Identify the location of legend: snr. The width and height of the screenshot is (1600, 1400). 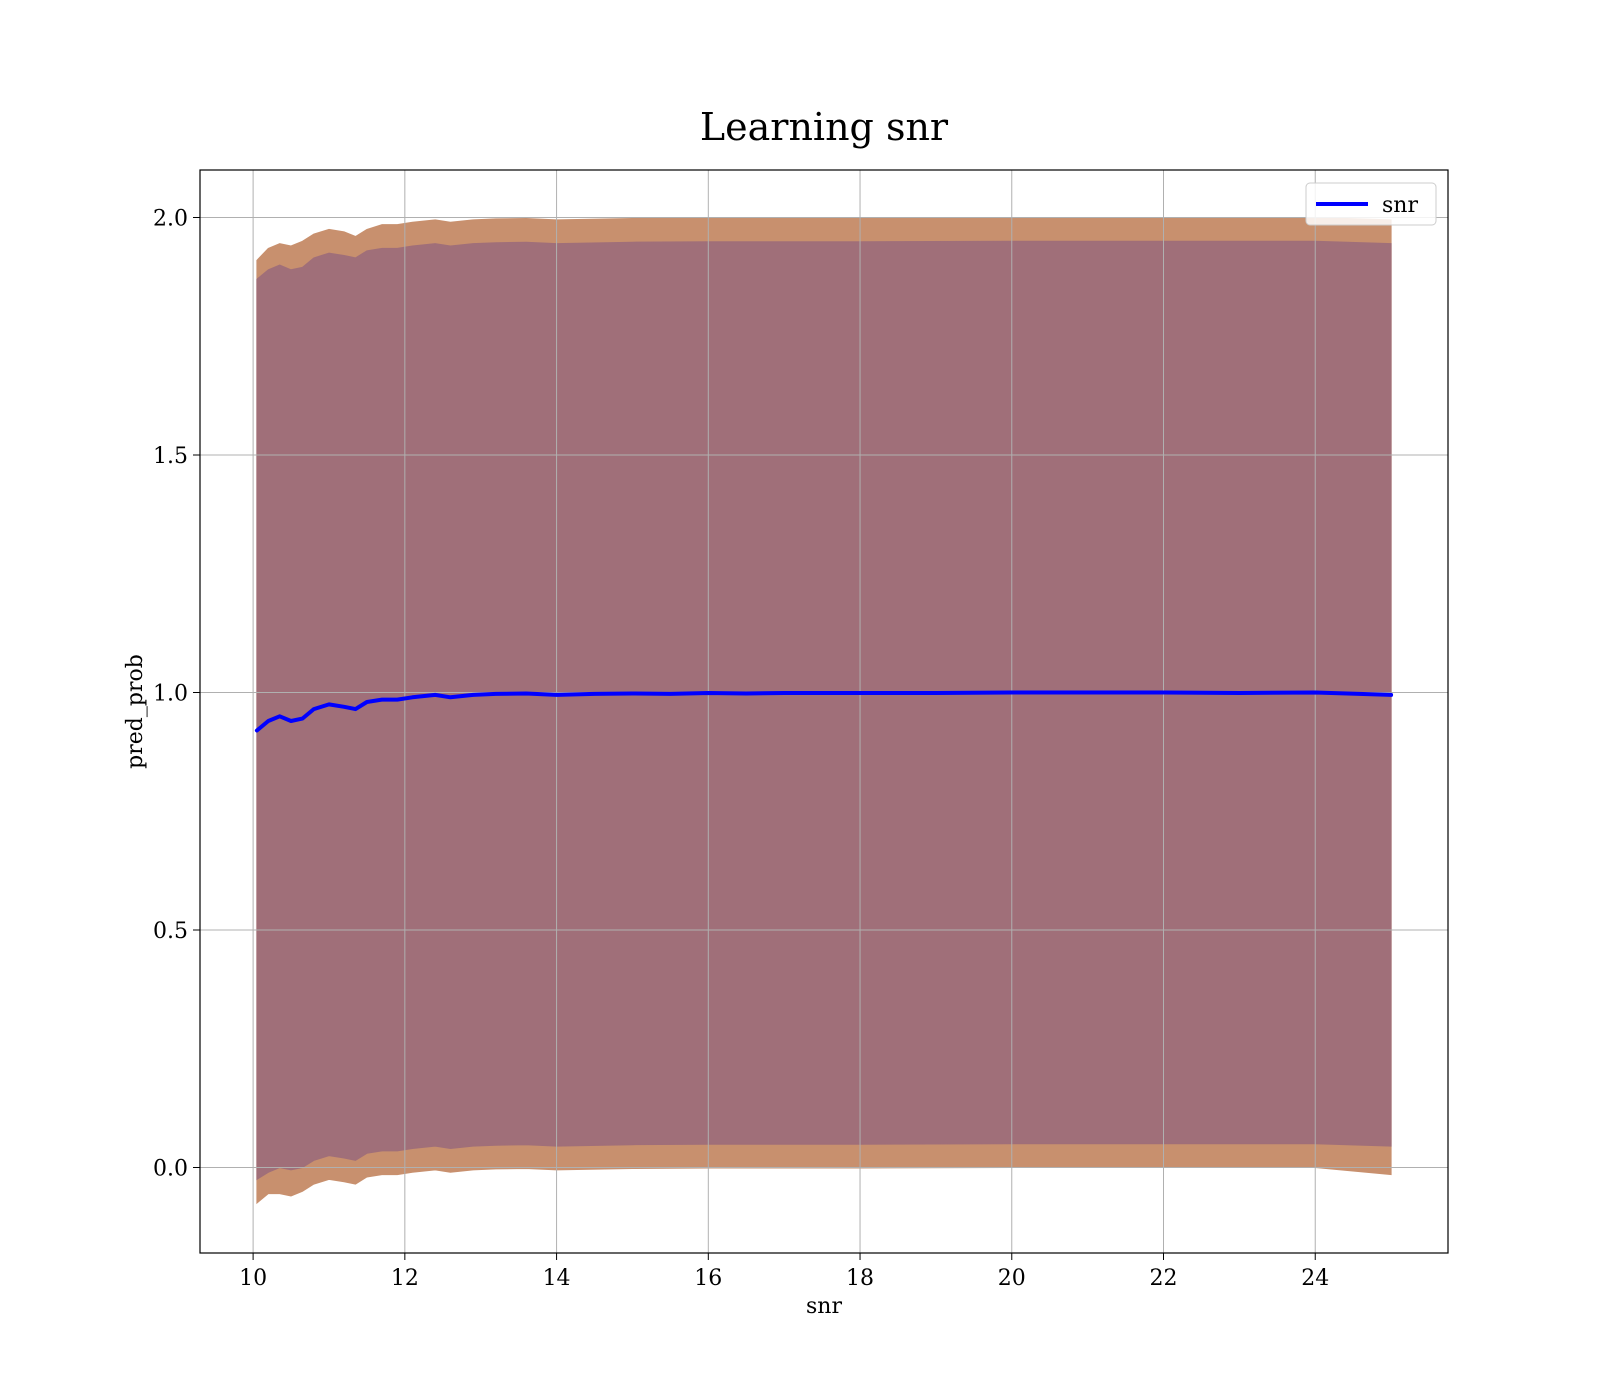
(1371, 204).